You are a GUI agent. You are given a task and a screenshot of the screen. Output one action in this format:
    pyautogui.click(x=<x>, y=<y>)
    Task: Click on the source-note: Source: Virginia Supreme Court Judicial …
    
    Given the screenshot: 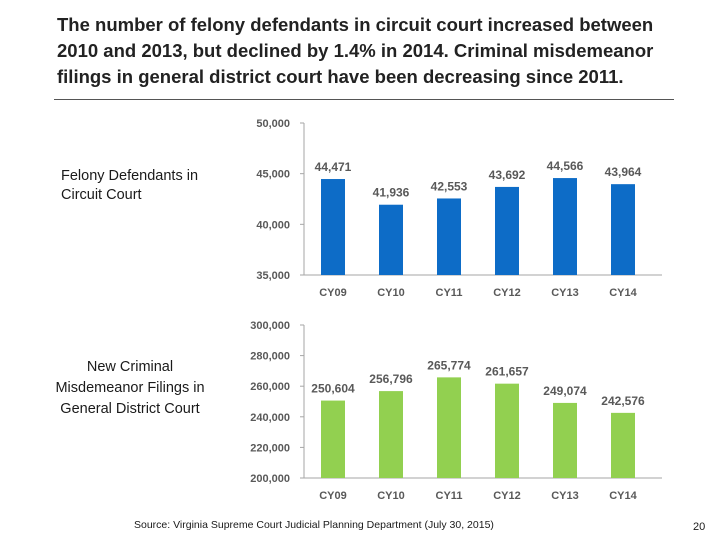 What is the action you would take?
    pyautogui.click(x=314, y=525)
    